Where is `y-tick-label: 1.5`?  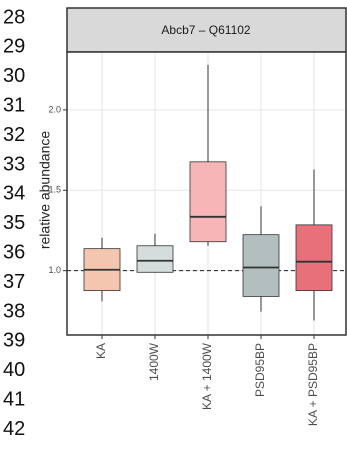
y-tick-label: 1.5 is located at coordinates (54, 190).